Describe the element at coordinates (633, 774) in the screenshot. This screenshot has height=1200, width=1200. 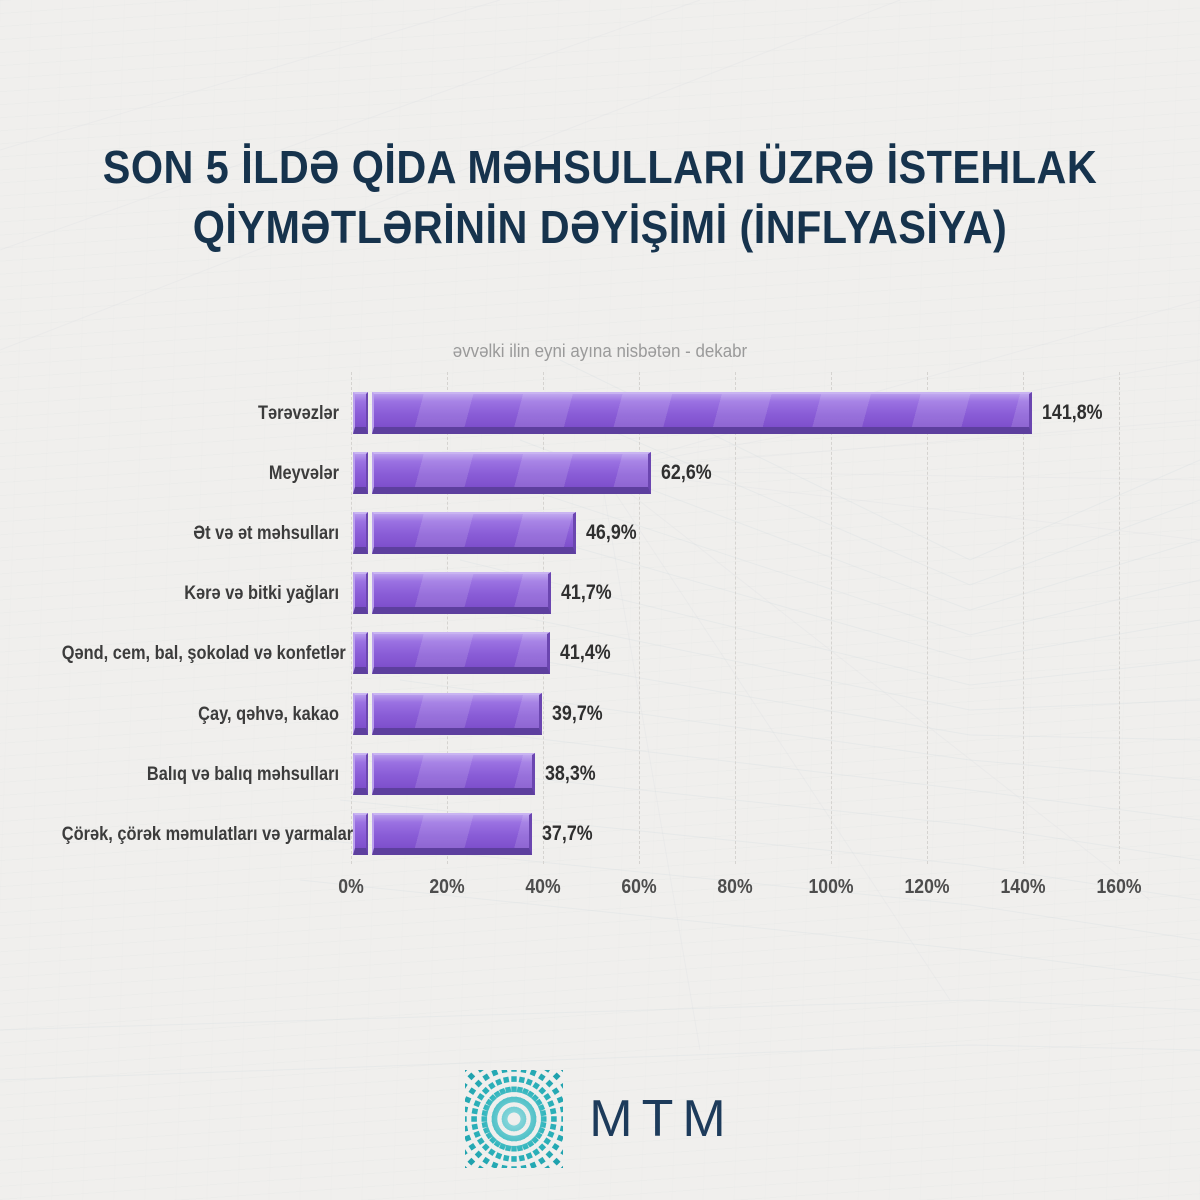
I see `bar-row: Balıq və balıq məhsulları 38,3%` at that location.